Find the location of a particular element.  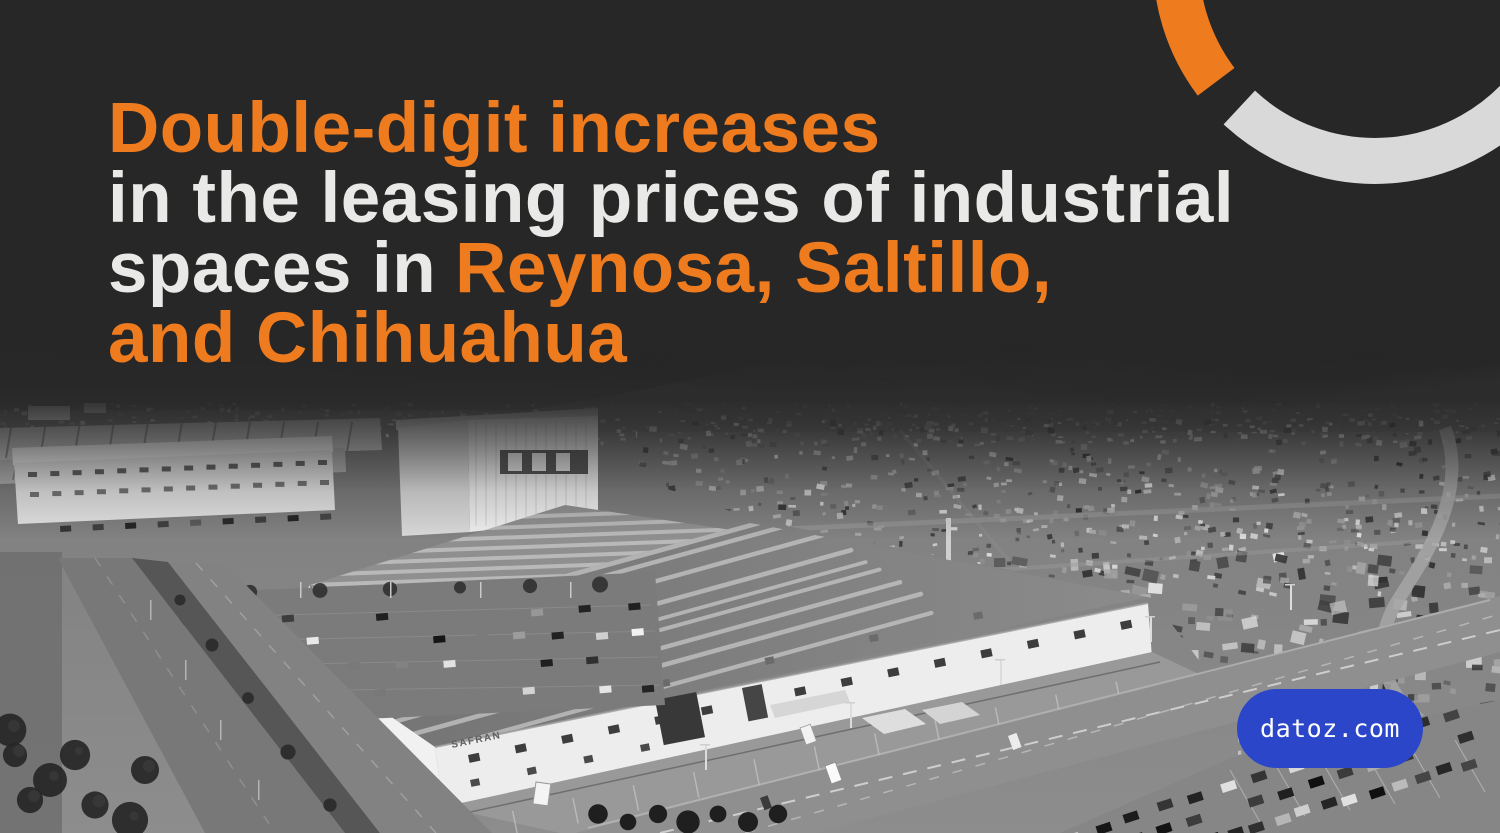

headline-line1: Double-digit increases is located at coordinates (494, 128).